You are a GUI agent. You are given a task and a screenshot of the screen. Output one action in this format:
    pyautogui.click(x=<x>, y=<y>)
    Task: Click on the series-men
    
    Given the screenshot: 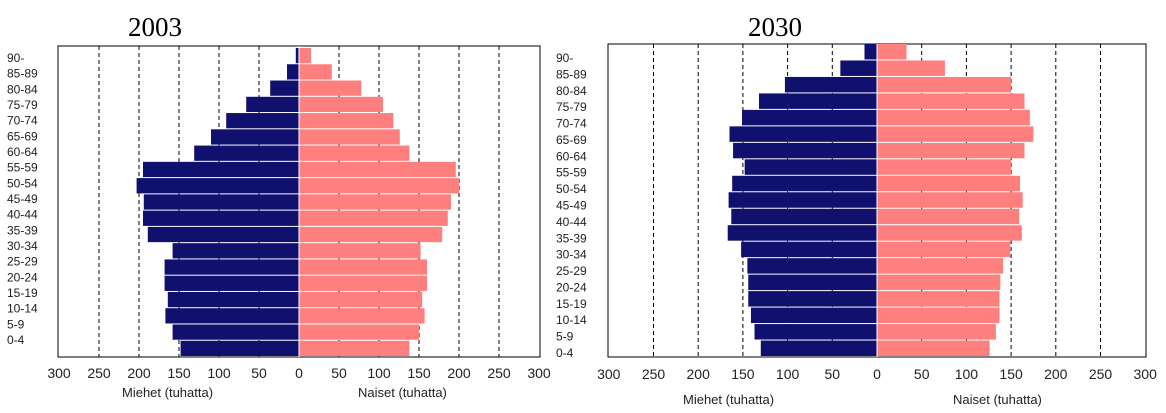 What is the action you would take?
    pyautogui.click(x=217, y=202)
    